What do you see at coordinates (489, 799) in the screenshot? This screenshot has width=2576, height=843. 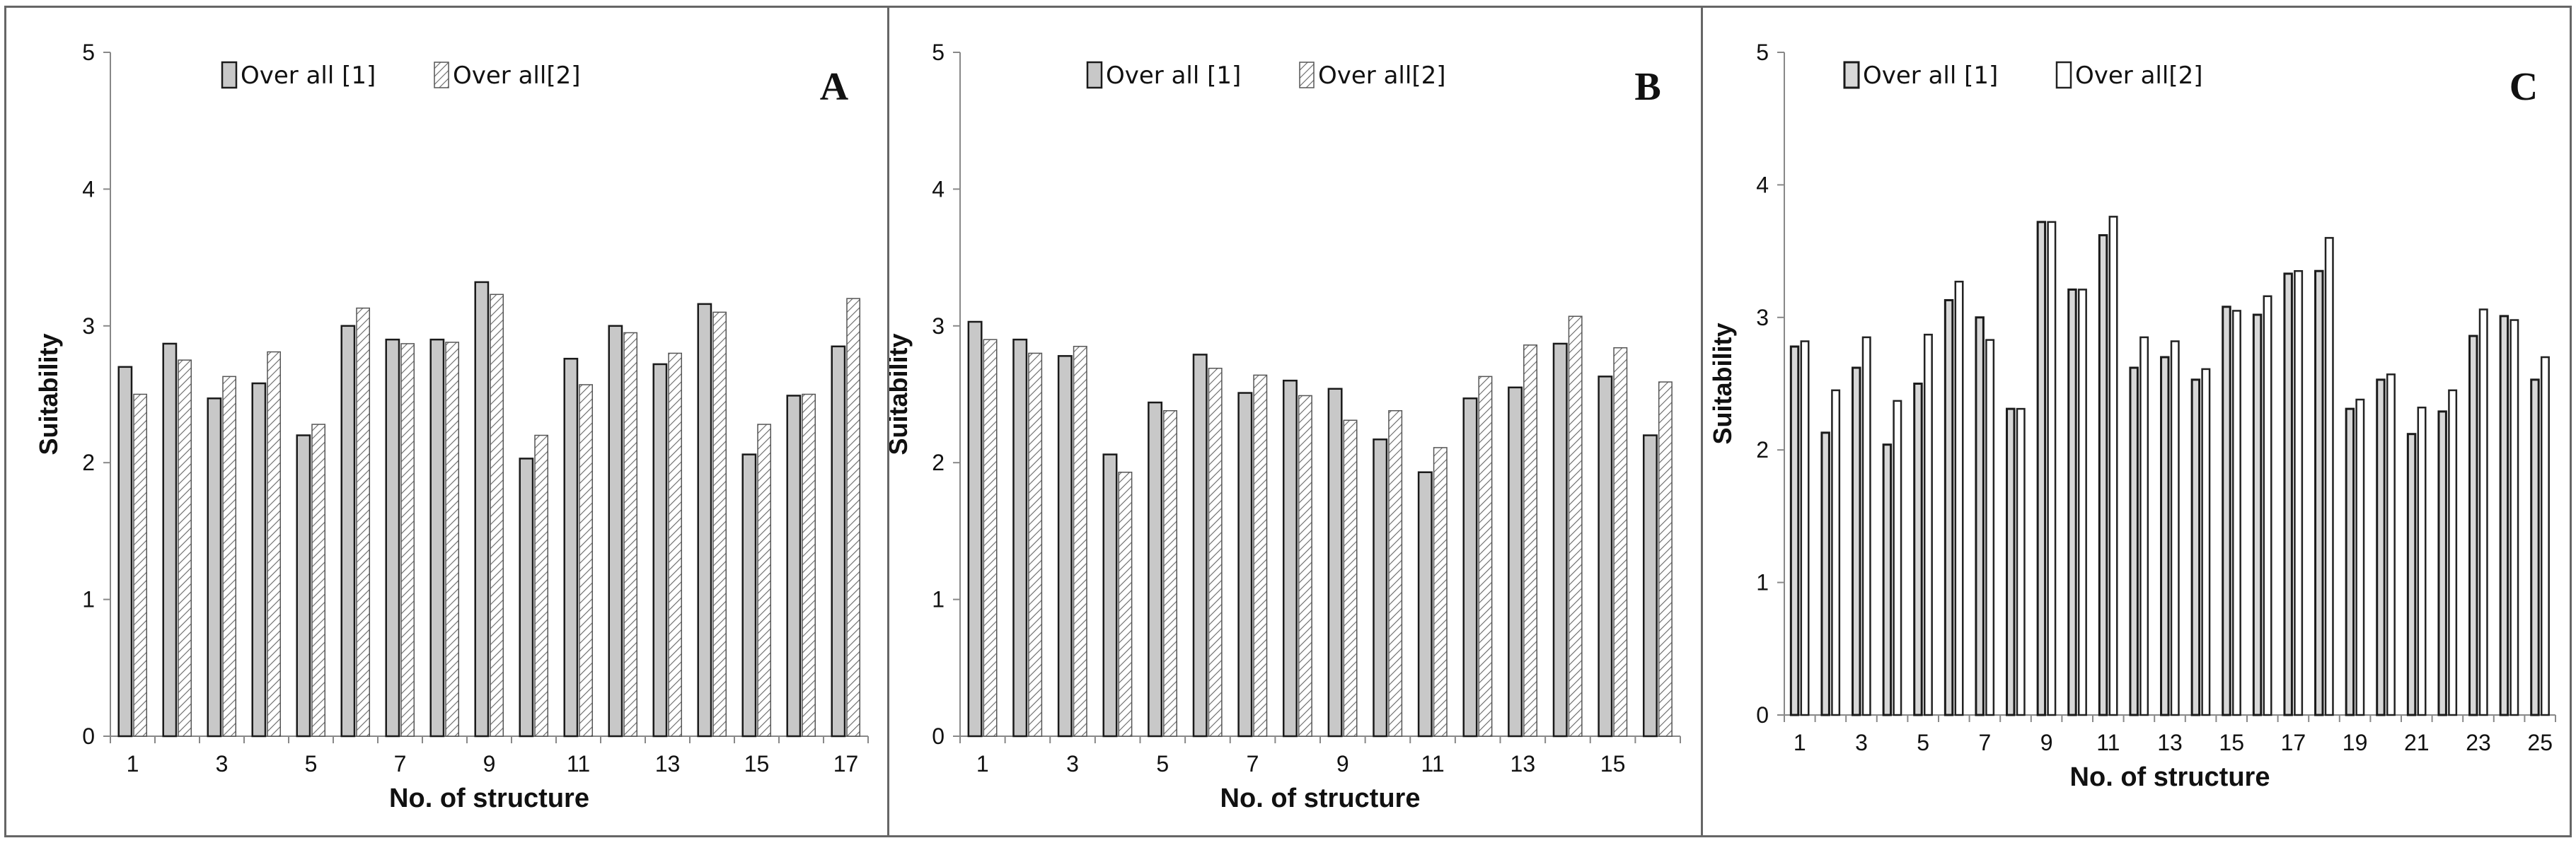 I see `x-axis-label: No. of structure` at bounding box center [489, 799].